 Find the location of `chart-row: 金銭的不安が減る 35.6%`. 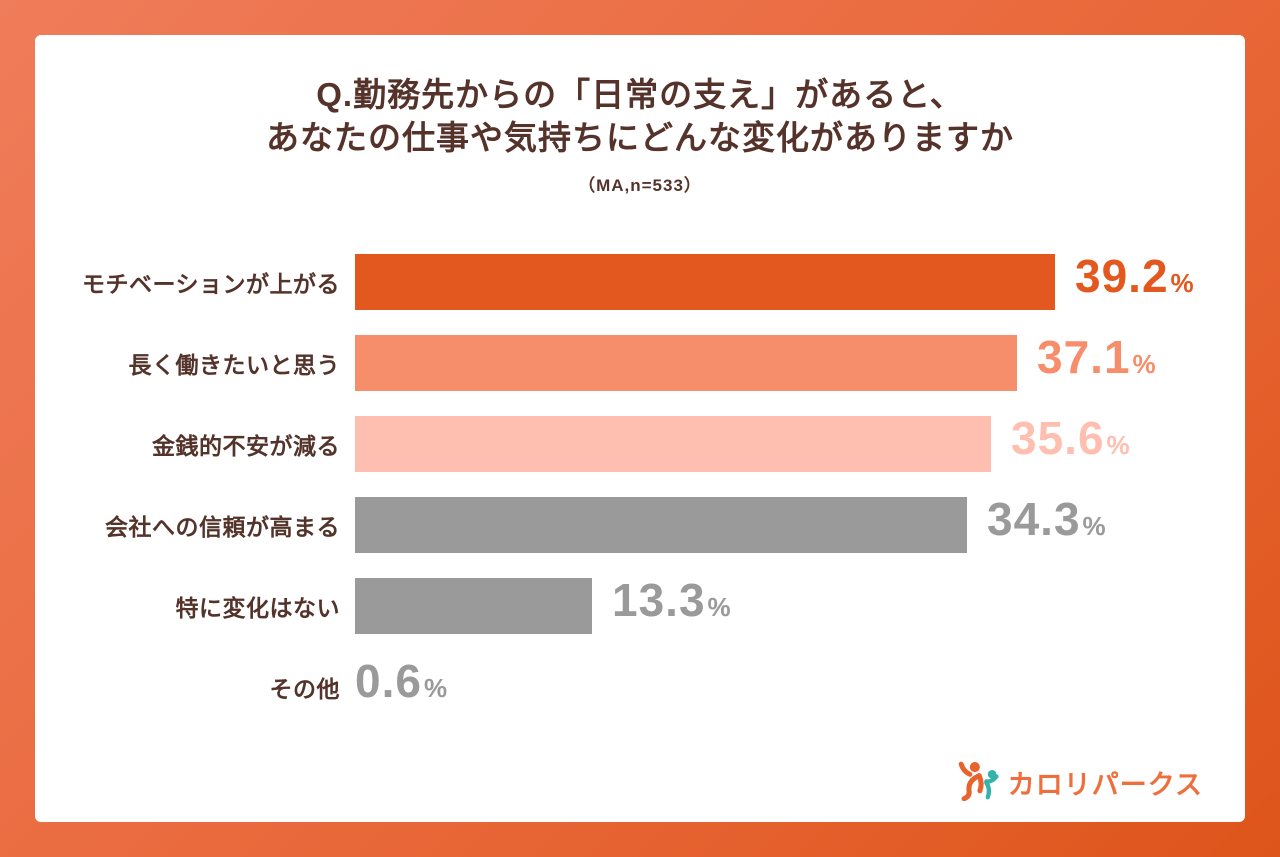

chart-row: 金銭的不安が減る 35.6% is located at coordinates (640, 442).